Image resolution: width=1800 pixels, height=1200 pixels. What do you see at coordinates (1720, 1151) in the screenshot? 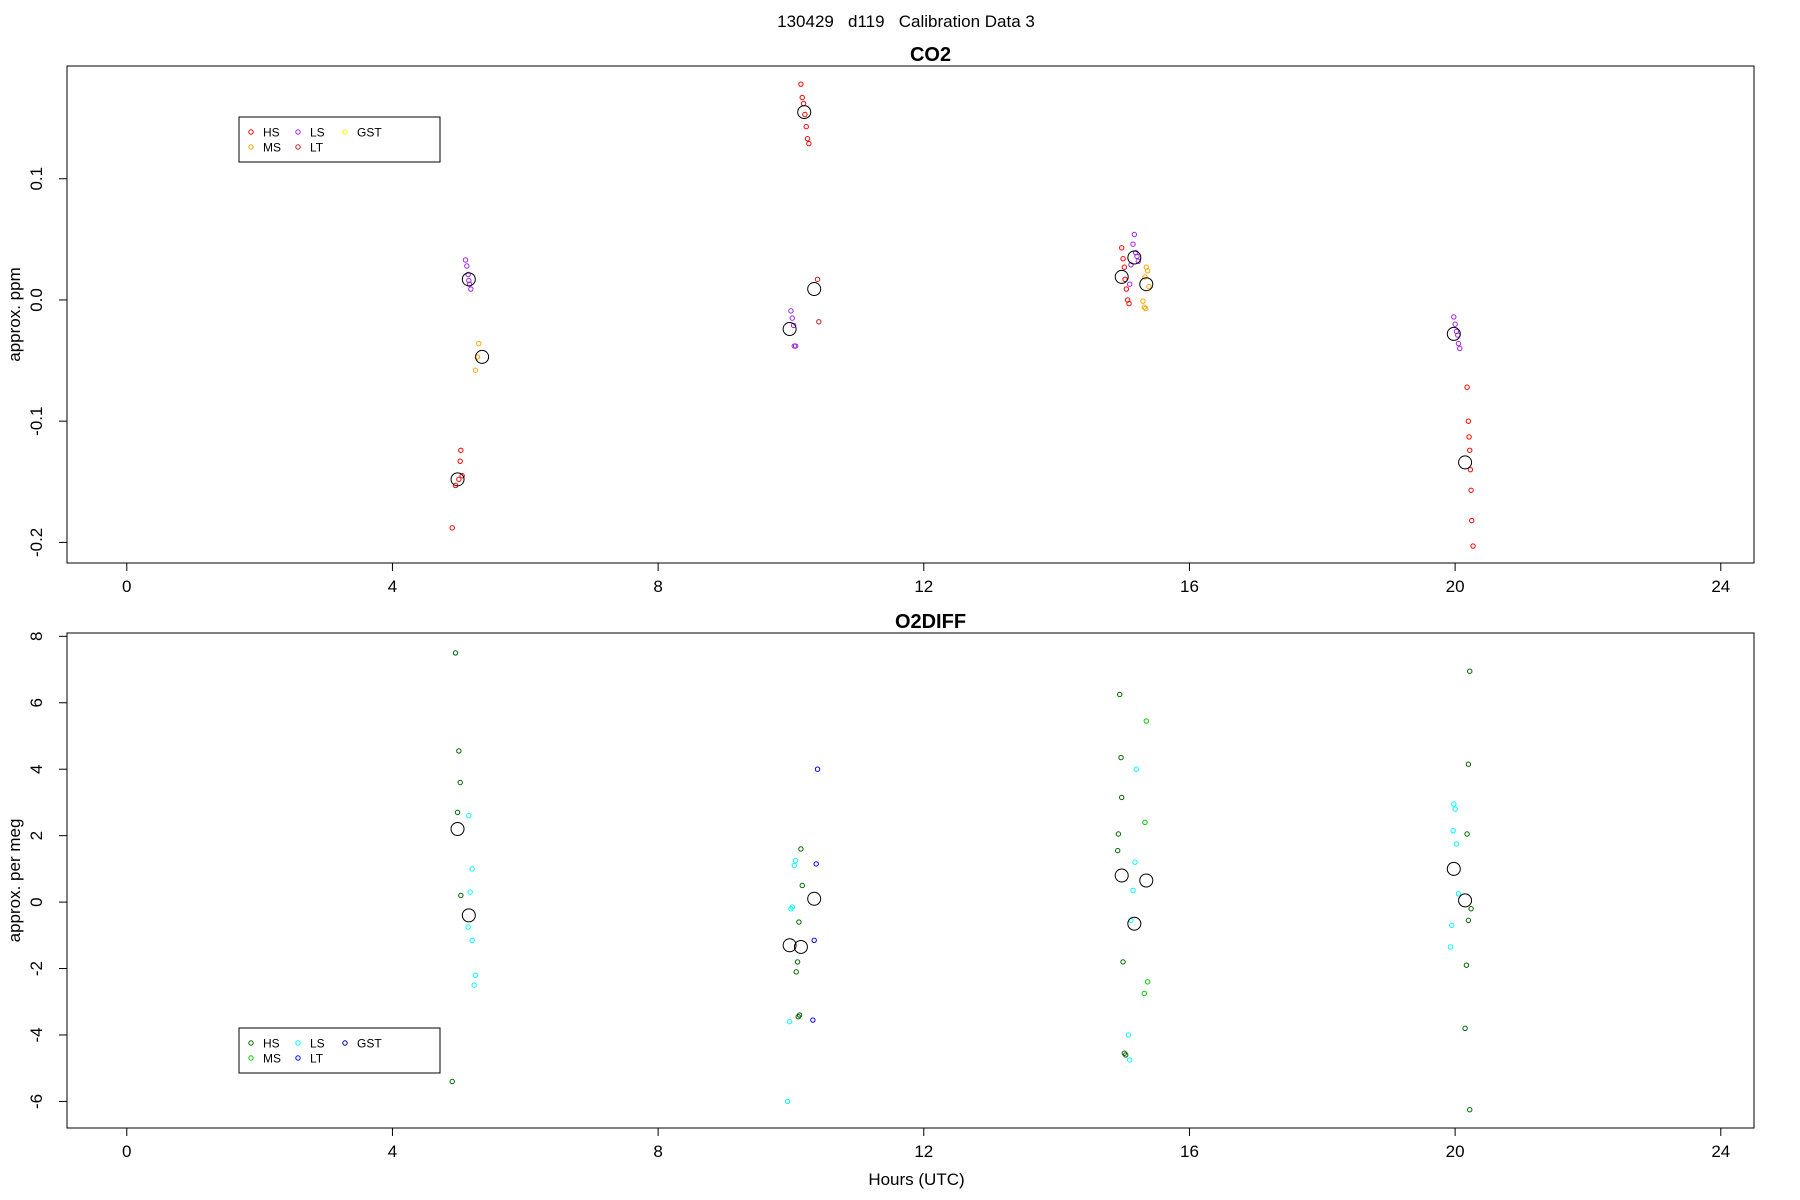
I see `x-tick-label: 24` at bounding box center [1720, 1151].